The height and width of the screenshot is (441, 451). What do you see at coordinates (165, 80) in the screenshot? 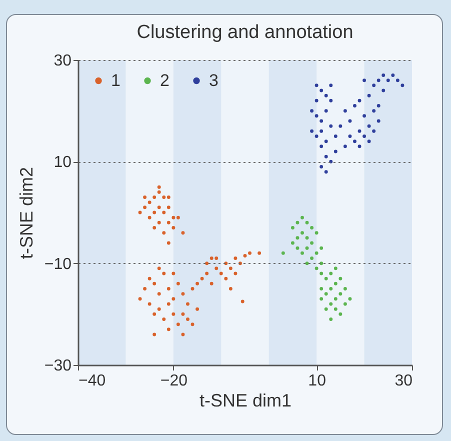
I see `legend-label: 2` at bounding box center [165, 80].